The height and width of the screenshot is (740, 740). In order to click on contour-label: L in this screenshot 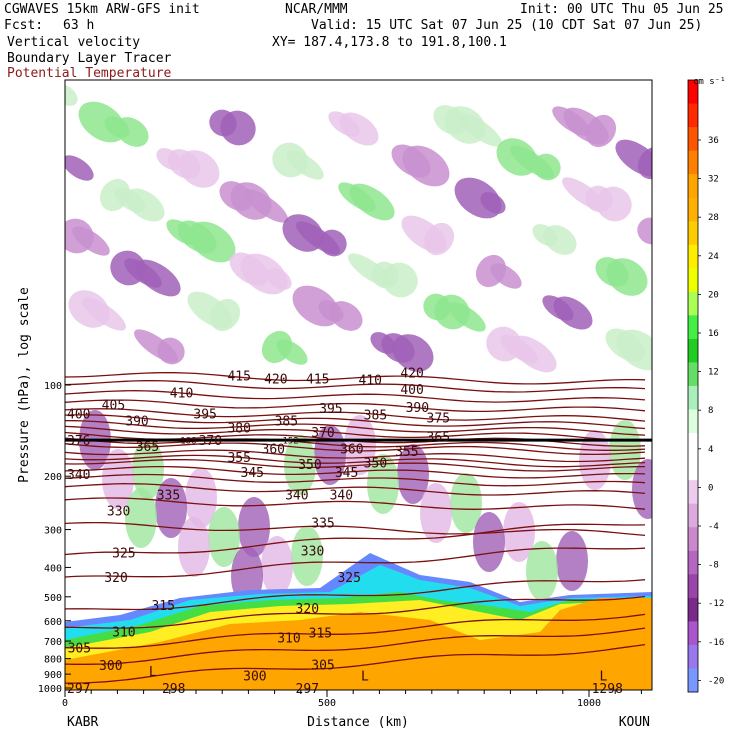, I will do `click(153, 672)`.